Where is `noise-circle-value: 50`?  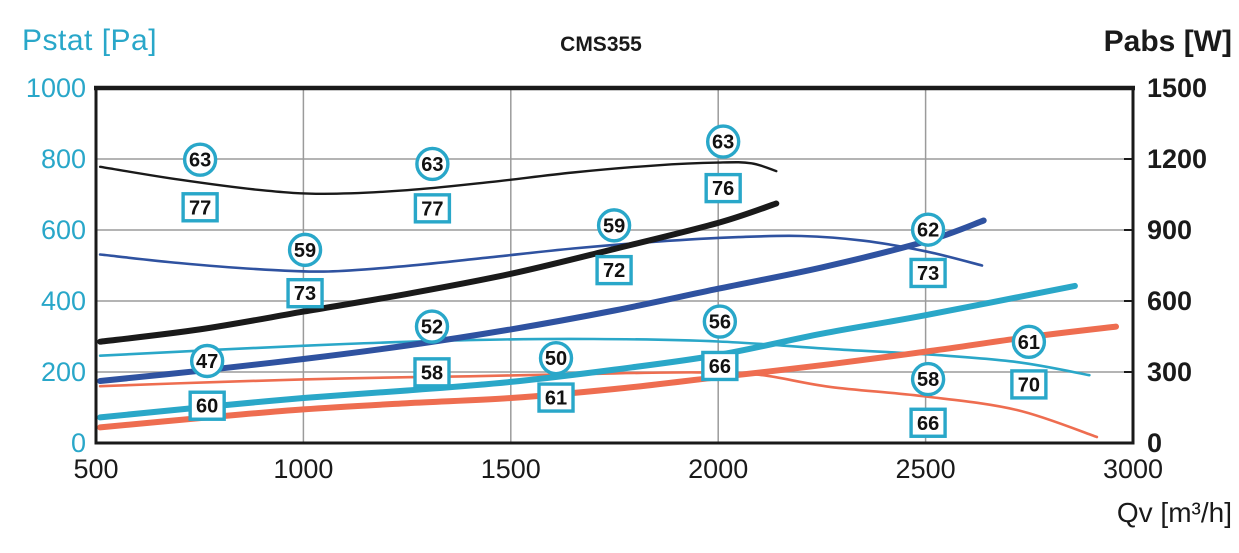
noise-circle-value: 50 is located at coordinates (556, 359).